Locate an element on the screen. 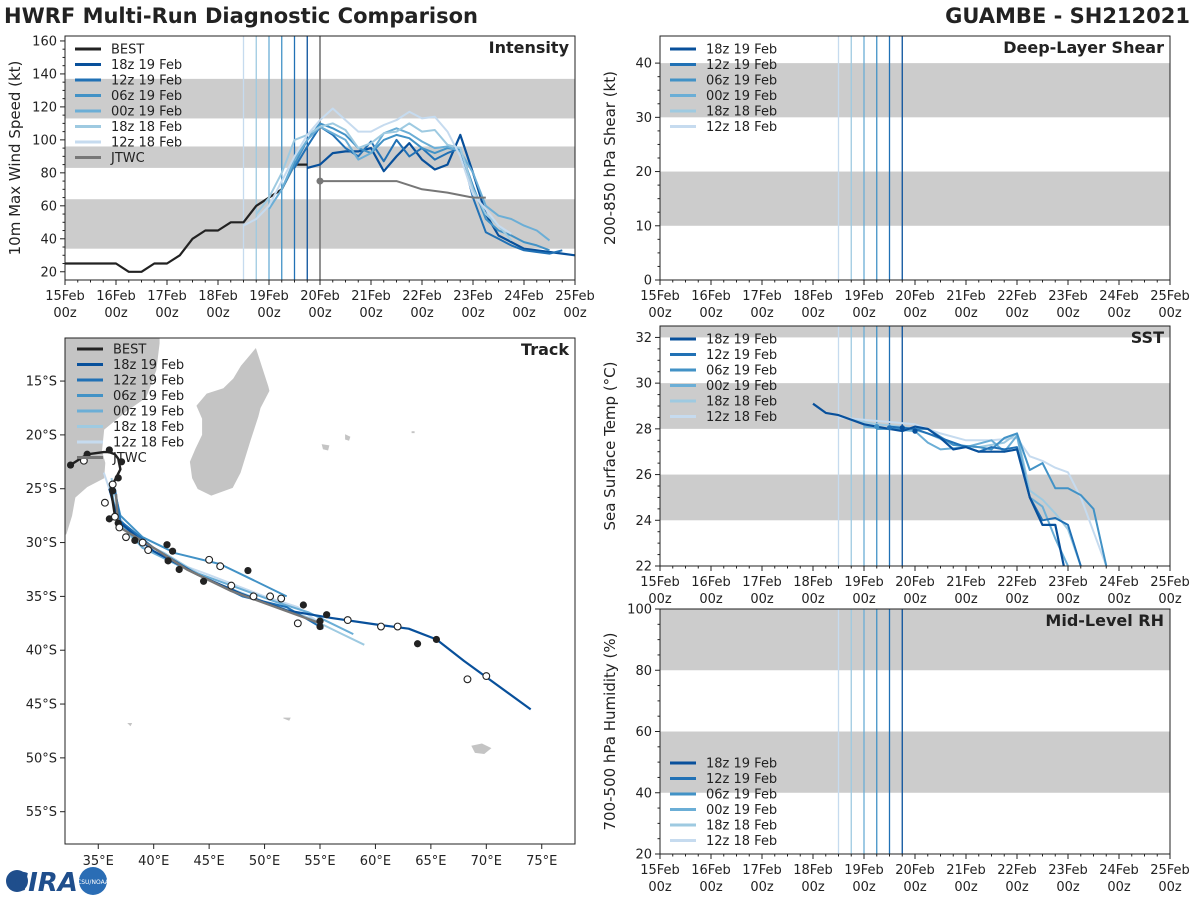  crozet-island is located at coordinates (287, 719).